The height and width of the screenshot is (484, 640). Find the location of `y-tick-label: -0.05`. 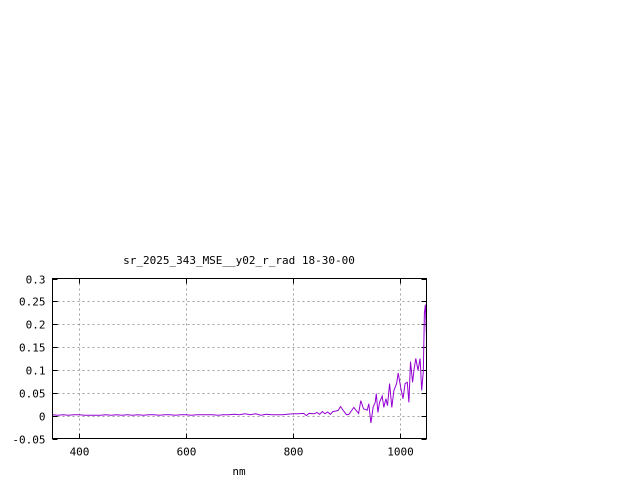

y-tick-label: -0.05 is located at coordinates (28, 440).